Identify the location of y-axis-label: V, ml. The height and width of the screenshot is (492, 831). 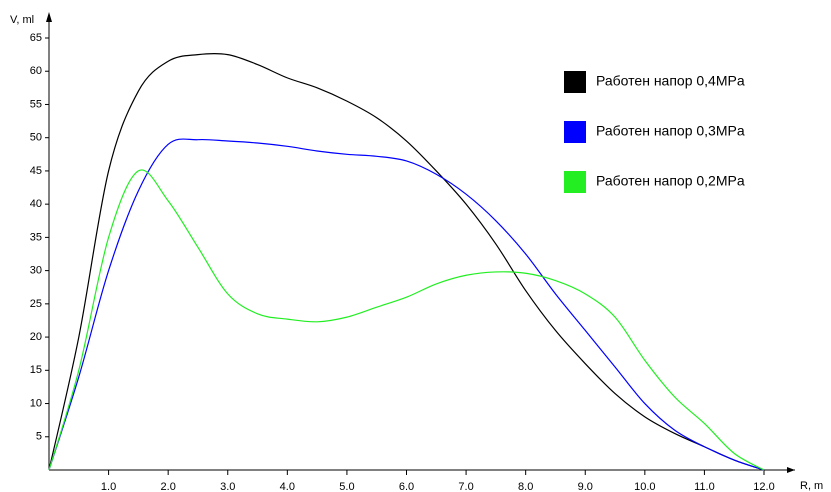
(22, 20).